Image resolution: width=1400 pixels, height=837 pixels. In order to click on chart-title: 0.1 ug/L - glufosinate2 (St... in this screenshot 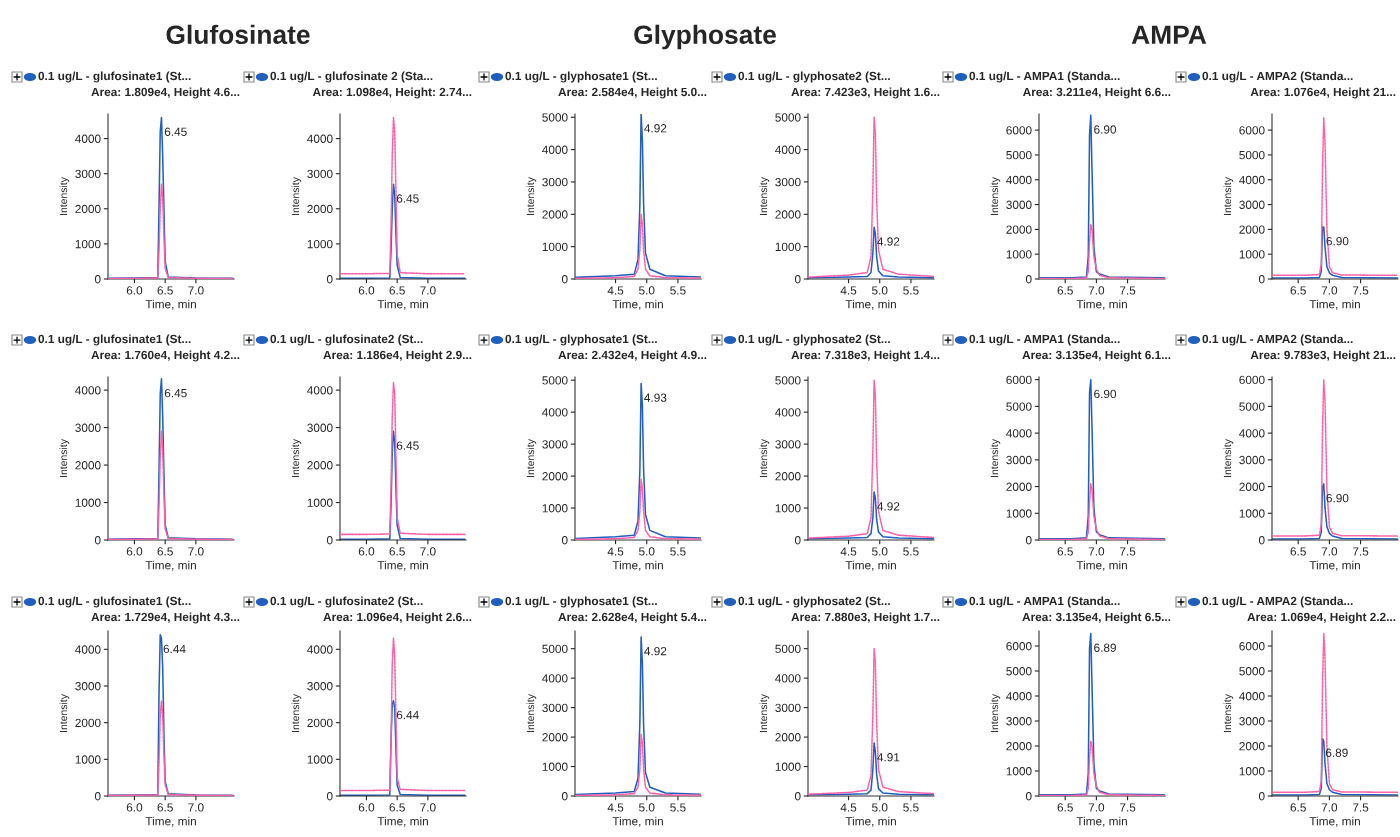, I will do `click(346, 602)`.